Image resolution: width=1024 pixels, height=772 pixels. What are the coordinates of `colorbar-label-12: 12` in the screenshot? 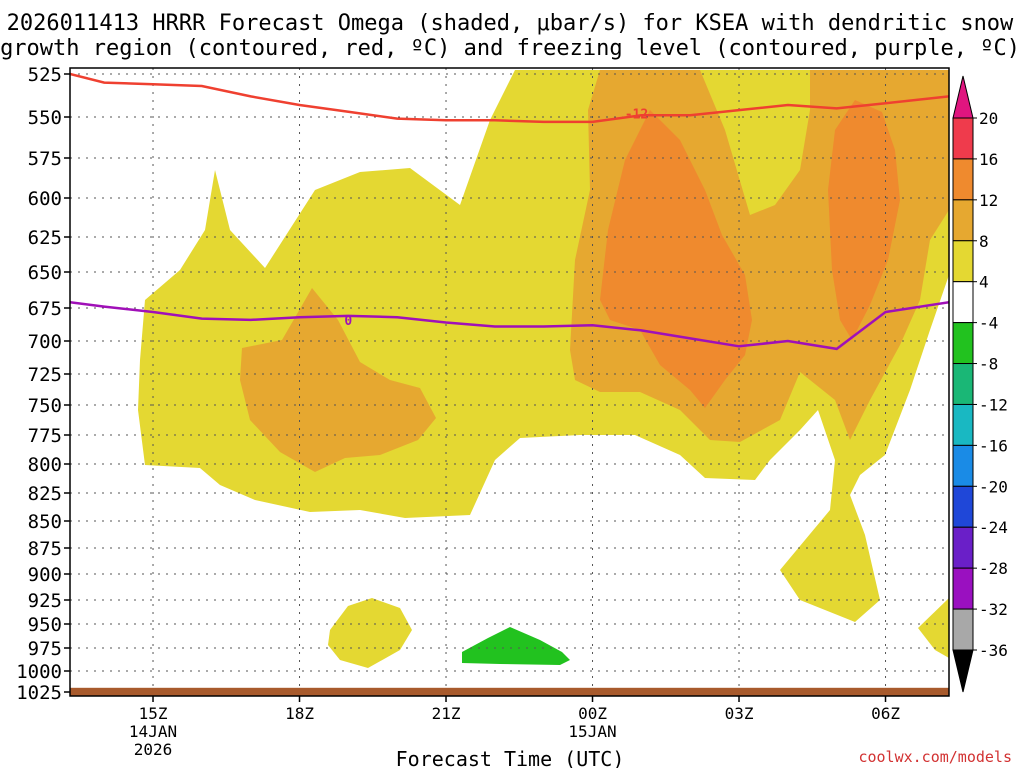 It's located at (988, 200).